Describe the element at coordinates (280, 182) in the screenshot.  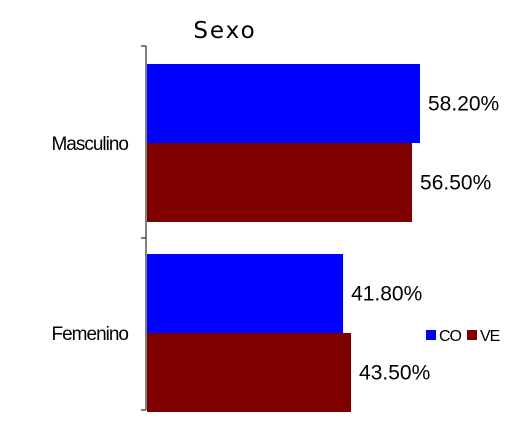
I see `bar-ve-masculino` at that location.